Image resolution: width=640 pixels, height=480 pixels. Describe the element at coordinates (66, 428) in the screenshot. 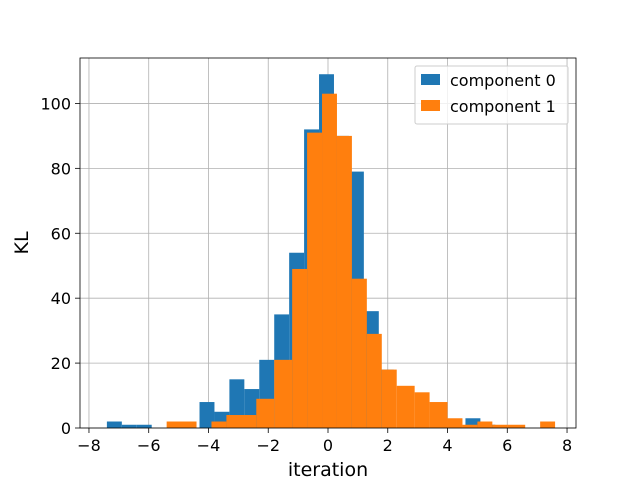

I see `y-tick-label: 0` at that location.